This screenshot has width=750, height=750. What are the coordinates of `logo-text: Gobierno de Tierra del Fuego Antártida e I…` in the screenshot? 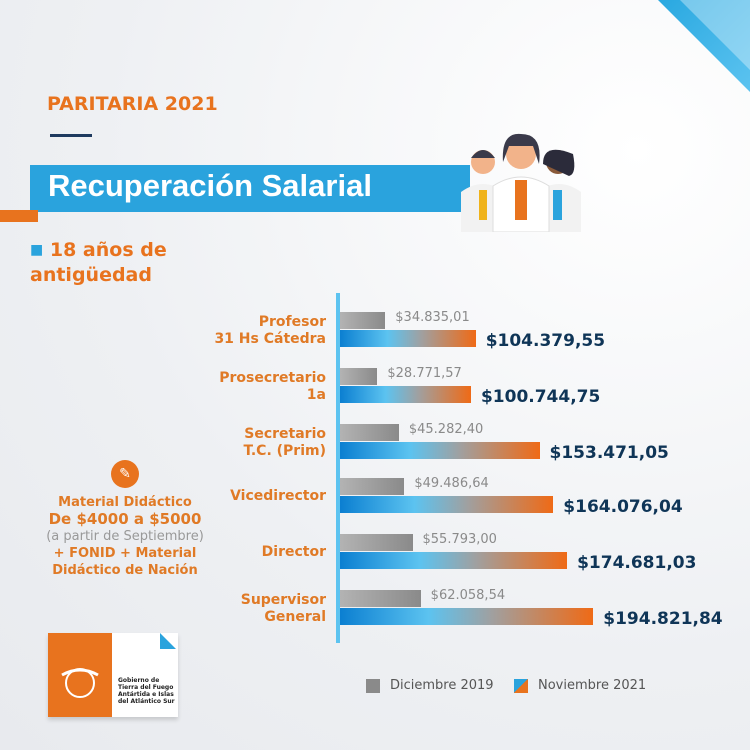 It's located at (146, 691).